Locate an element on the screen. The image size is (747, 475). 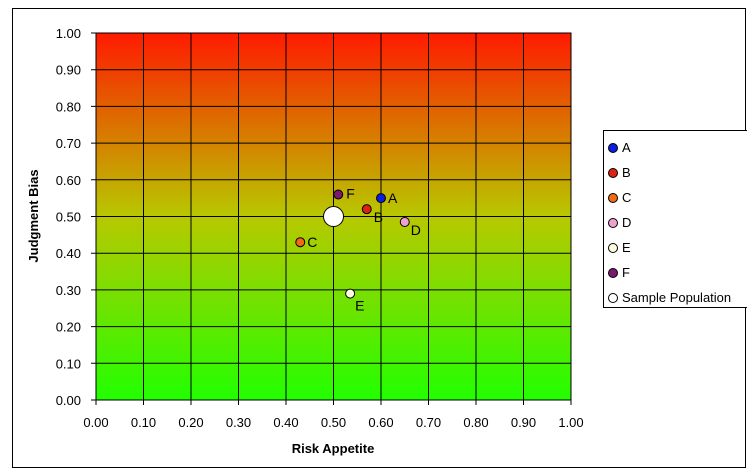
x-tick-label: 0.90 is located at coordinates (523, 422).